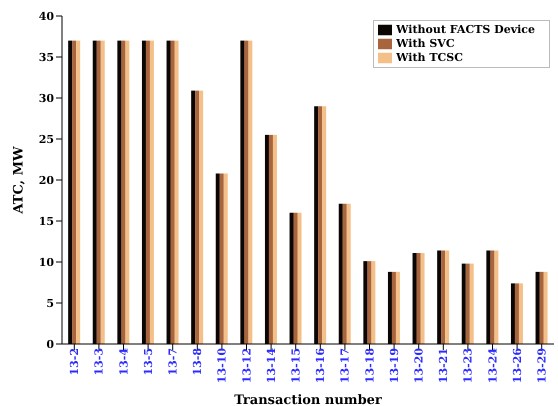 The width and height of the screenshot is (558, 406). Describe the element at coordinates (50, 344) in the screenshot. I see `y-tick-label: 0` at that location.